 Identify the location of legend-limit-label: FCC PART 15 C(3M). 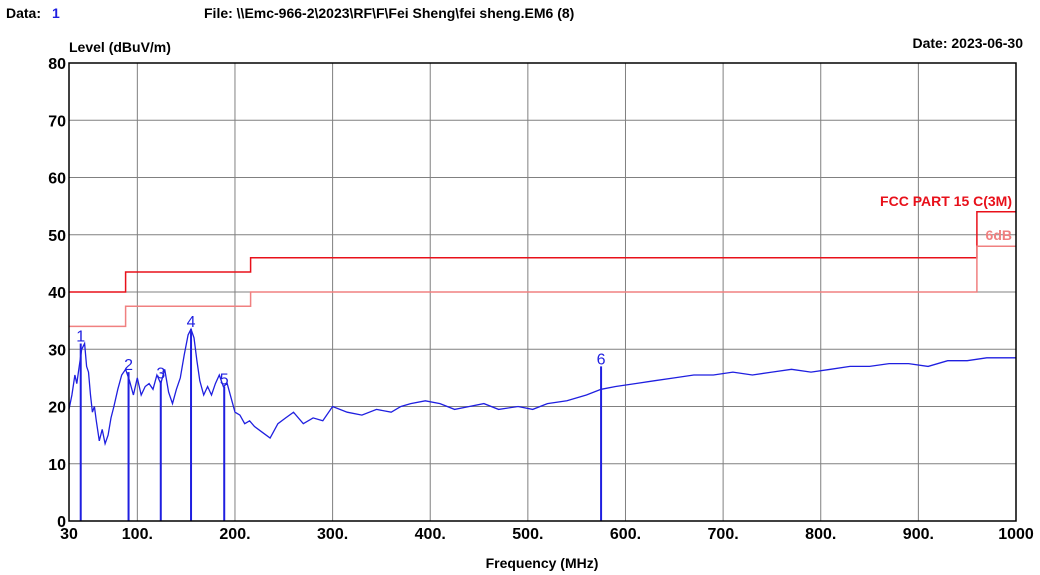
(946, 201).